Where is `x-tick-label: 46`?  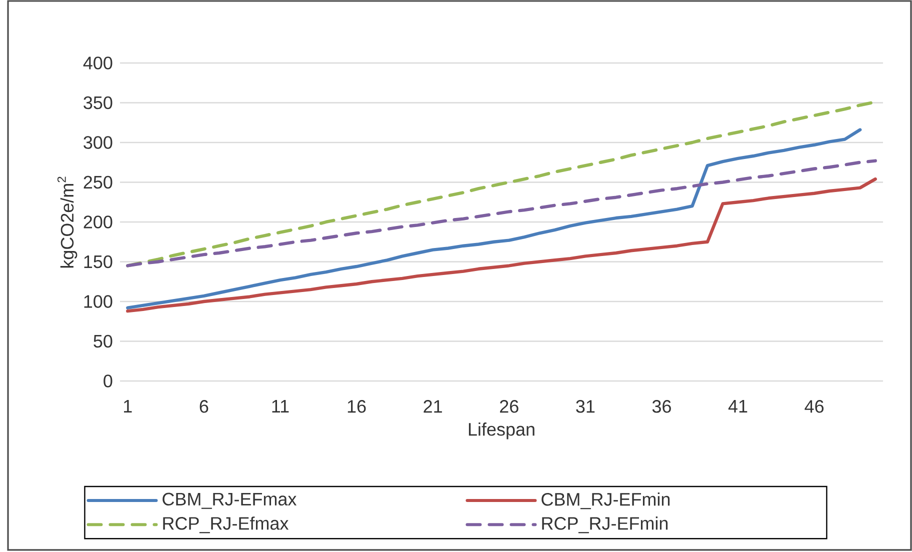
x-tick-label: 46 is located at coordinates (814, 406).